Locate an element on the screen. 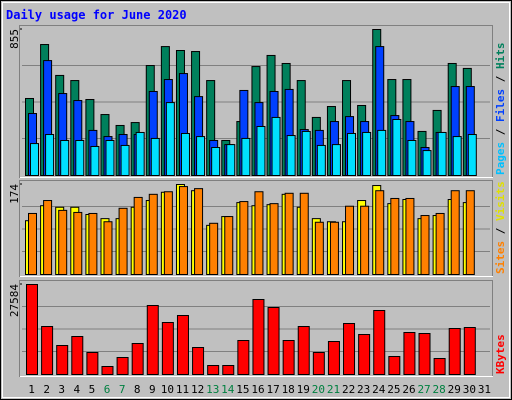  x-tick-label: 8 is located at coordinates (137, 389).